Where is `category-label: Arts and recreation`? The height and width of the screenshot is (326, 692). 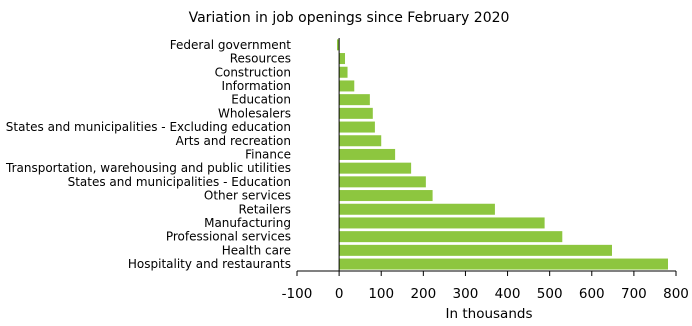
category-label: Arts and recreation is located at coordinates (233, 141).